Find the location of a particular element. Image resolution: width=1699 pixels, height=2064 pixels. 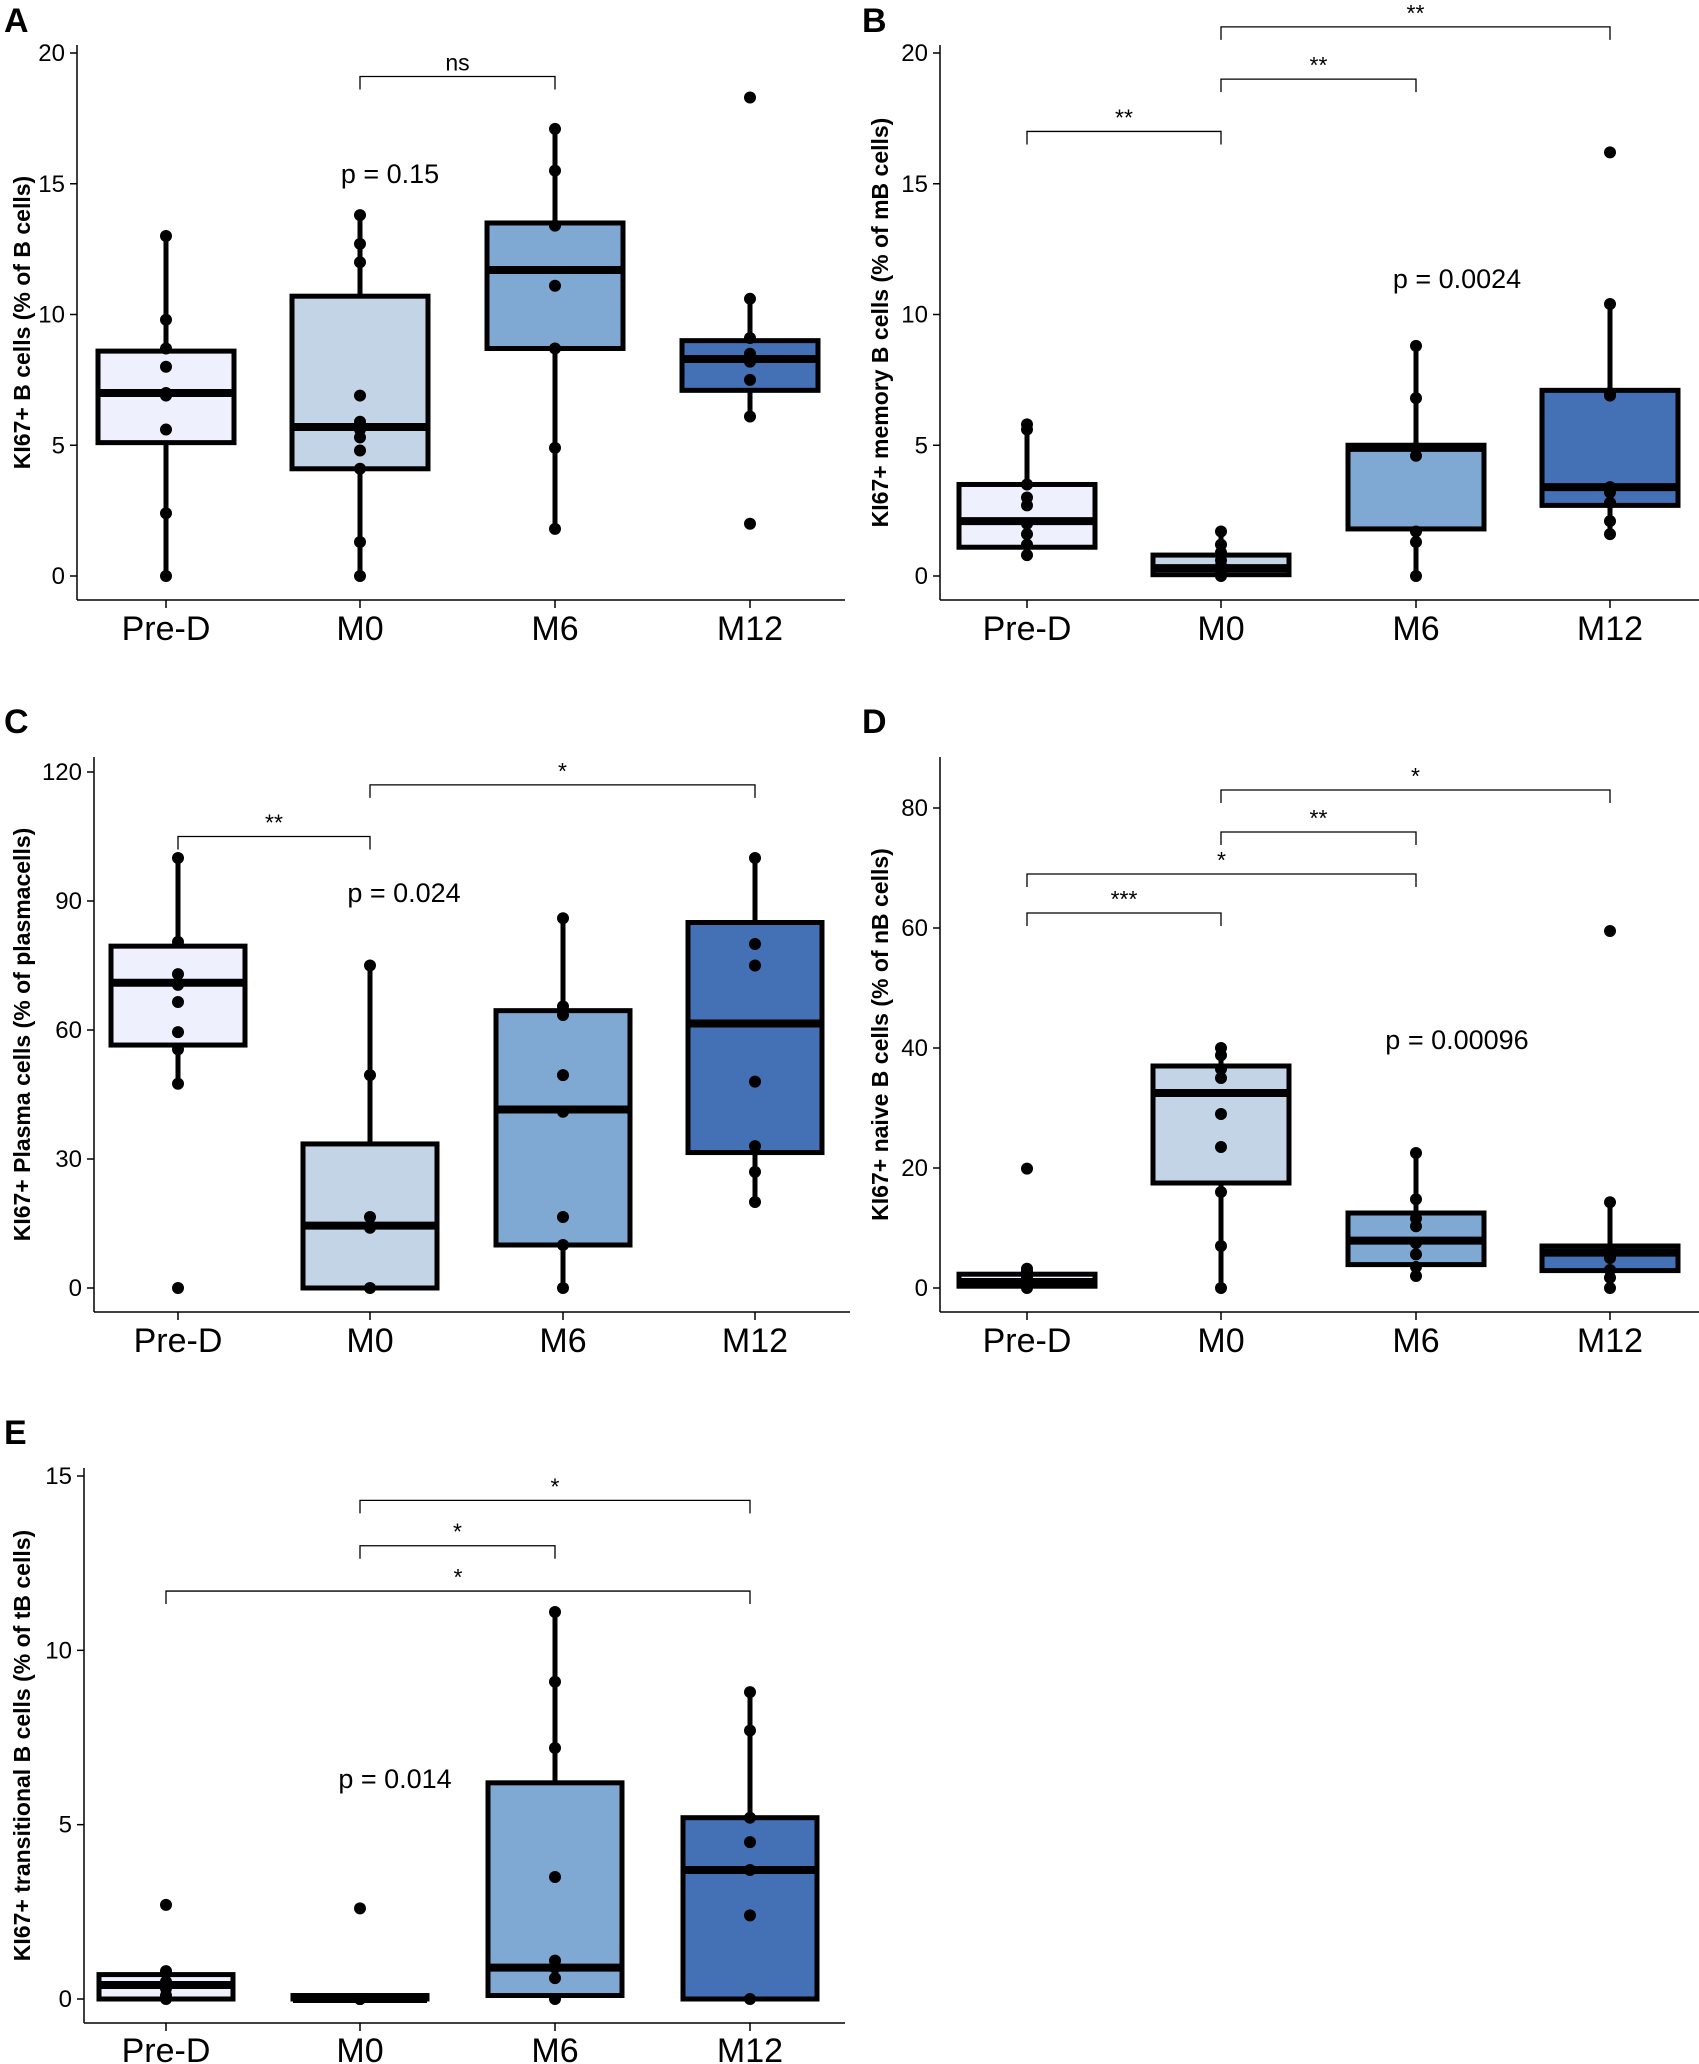

box-M6 is located at coordinates (563, 1128).